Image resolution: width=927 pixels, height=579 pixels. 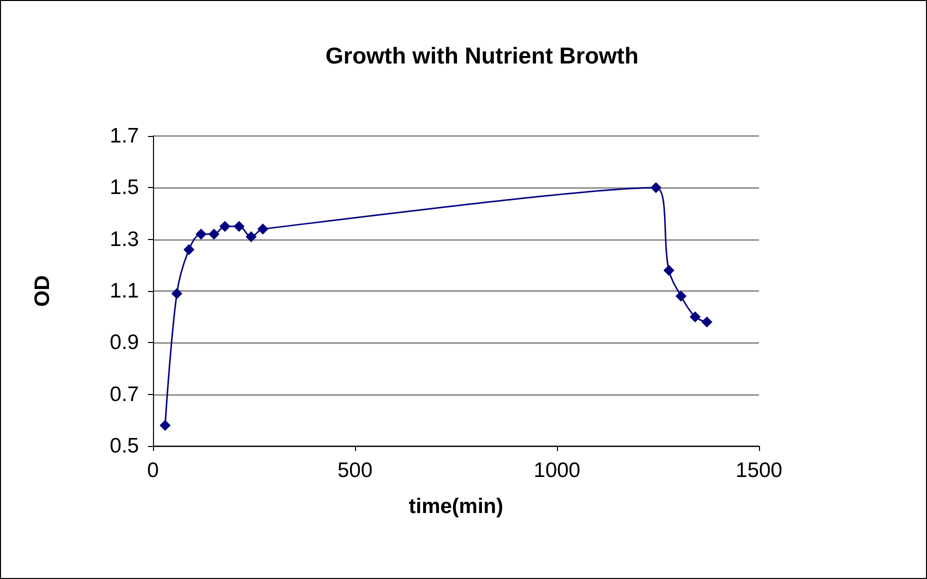 I want to click on y-tick-label: 1.5, so click(x=124, y=188).